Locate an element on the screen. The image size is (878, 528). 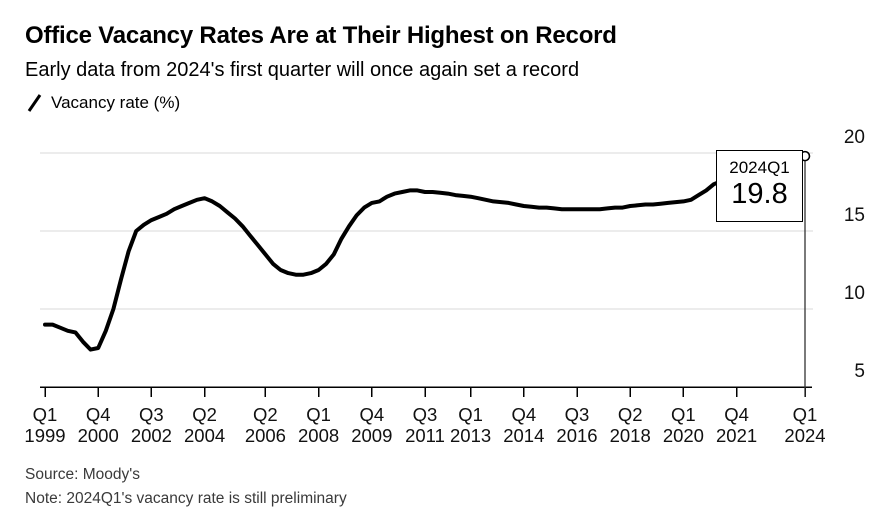
x-tick-year: 2016 is located at coordinates (576, 435).